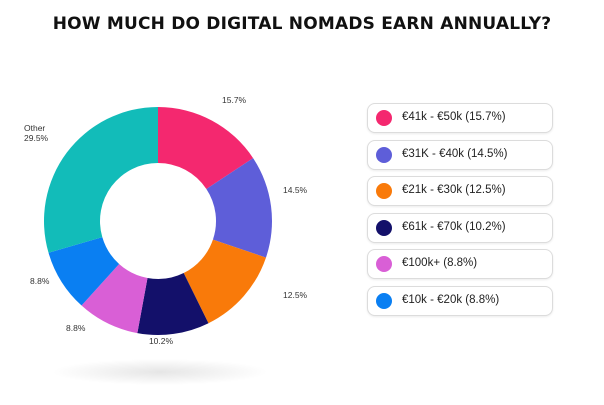 The image size is (604, 405). I want to click on legend-item-31-40: €31K - €40k (14.5%), so click(460, 154).